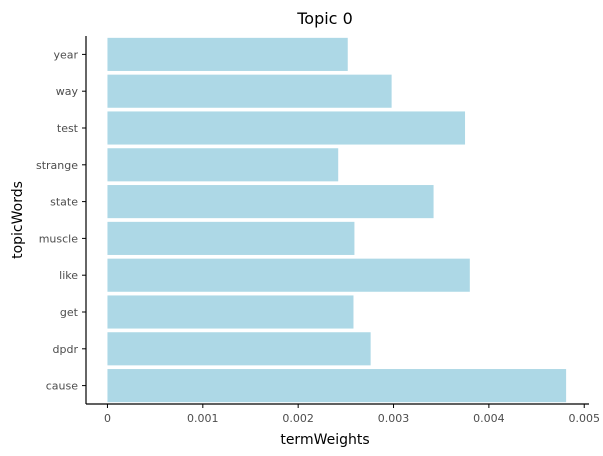 The image size is (603, 456). Describe the element at coordinates (57, 165) in the screenshot. I see `y-tick-label: strange` at that location.